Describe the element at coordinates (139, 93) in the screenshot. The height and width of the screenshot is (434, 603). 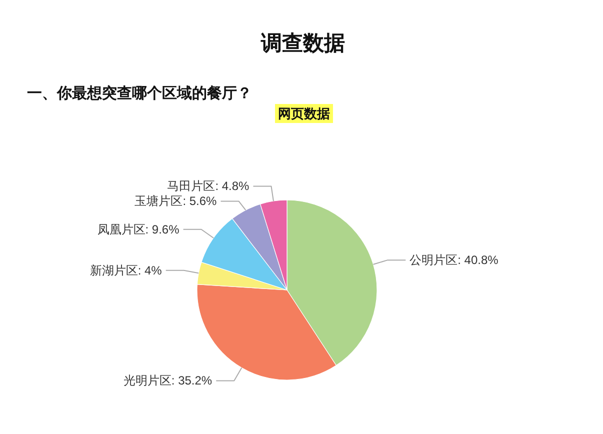
I see `subtitle: 一、你最想突查哪个区域的餐厅？` at that location.